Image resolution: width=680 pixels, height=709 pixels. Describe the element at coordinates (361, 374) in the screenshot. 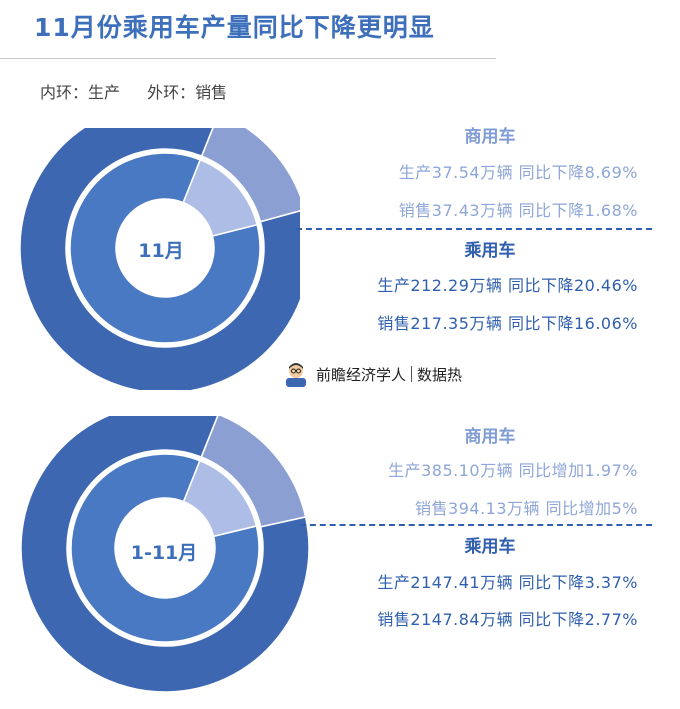

I see `brand-name: 前瞻经济学人` at that location.